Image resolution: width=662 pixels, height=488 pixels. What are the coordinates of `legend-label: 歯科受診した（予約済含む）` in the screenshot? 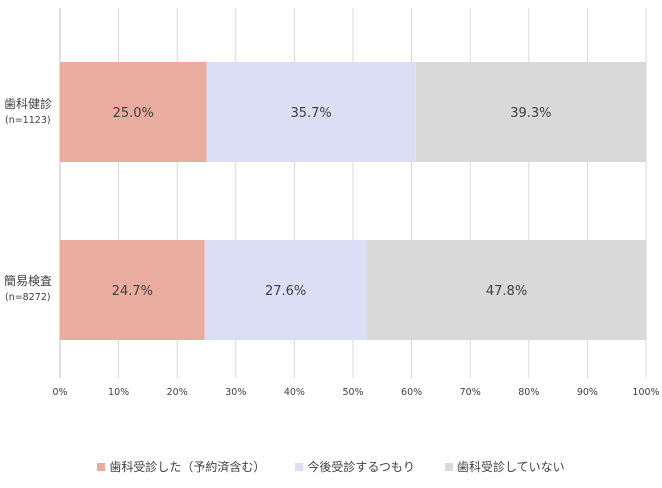 It's located at (187, 467).